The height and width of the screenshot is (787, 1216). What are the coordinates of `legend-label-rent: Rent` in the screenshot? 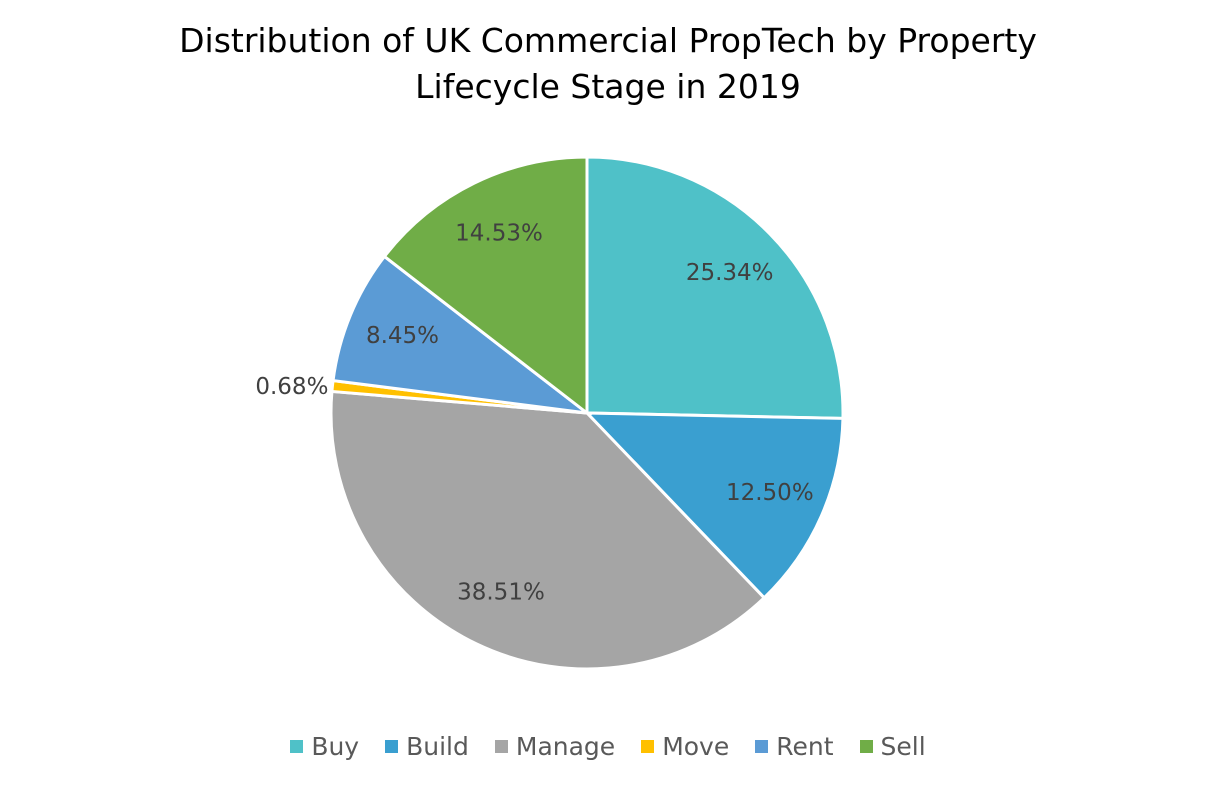 It's located at (805, 746).